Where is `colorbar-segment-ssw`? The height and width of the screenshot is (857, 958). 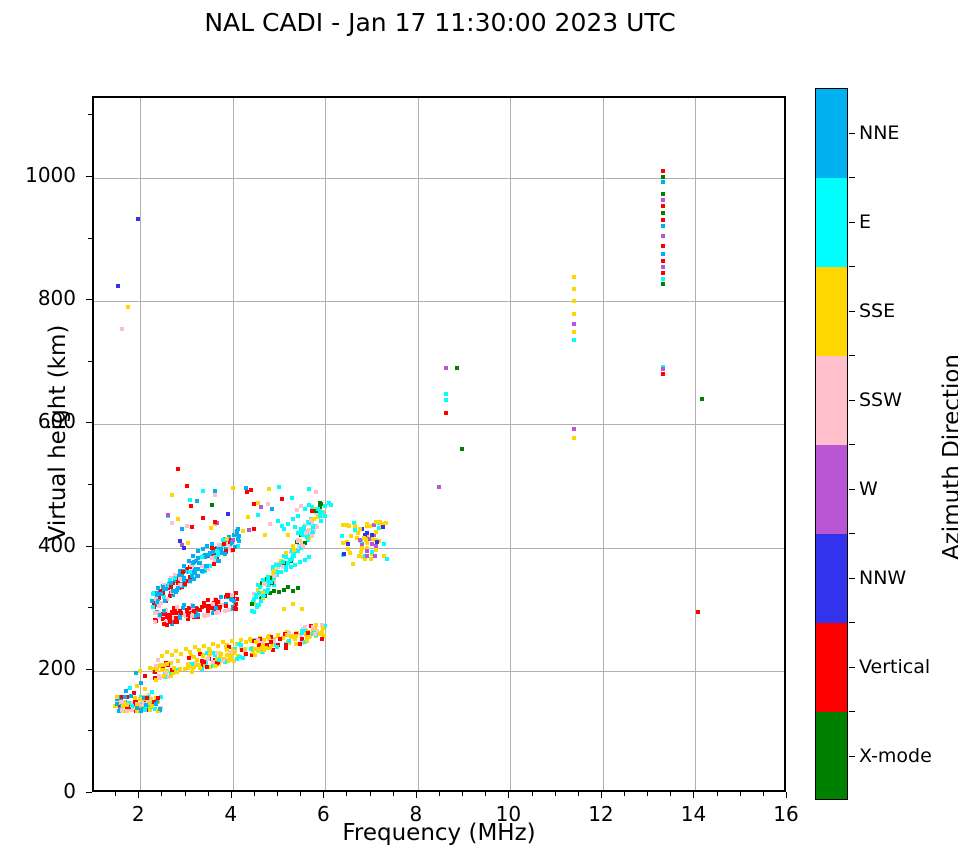
colorbar-segment-ssw is located at coordinates (831, 401).